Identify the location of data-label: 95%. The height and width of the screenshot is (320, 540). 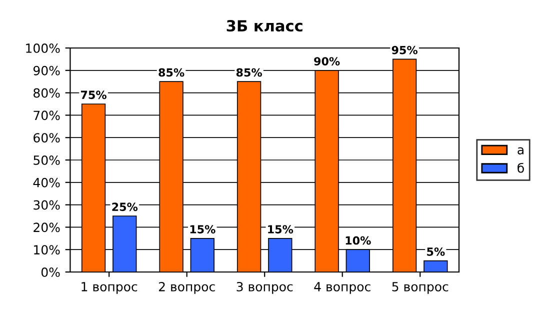
(405, 50).